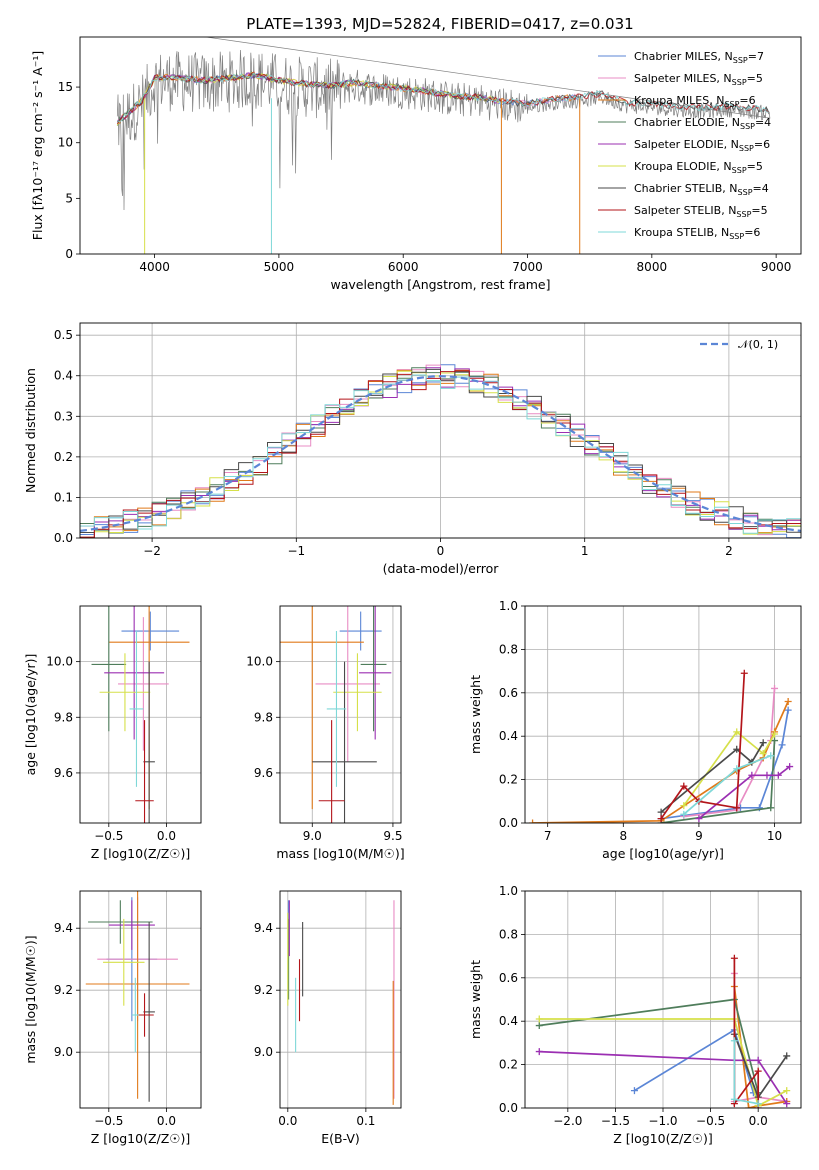  I want to click on data-spectrum-line, so click(443, 124).